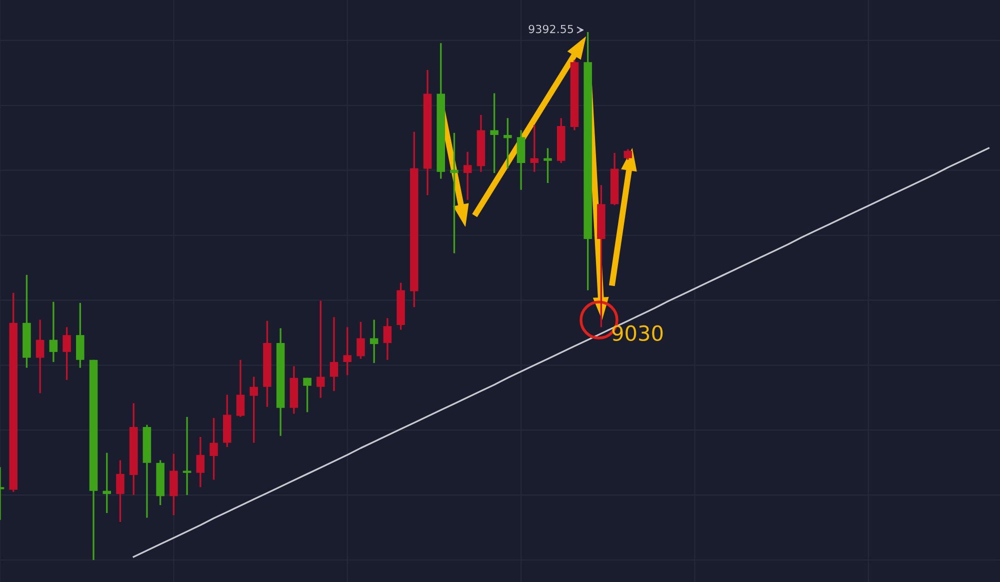  What do you see at coordinates (551, 29) in the screenshot?
I see `annotation: 9392.55` at bounding box center [551, 29].